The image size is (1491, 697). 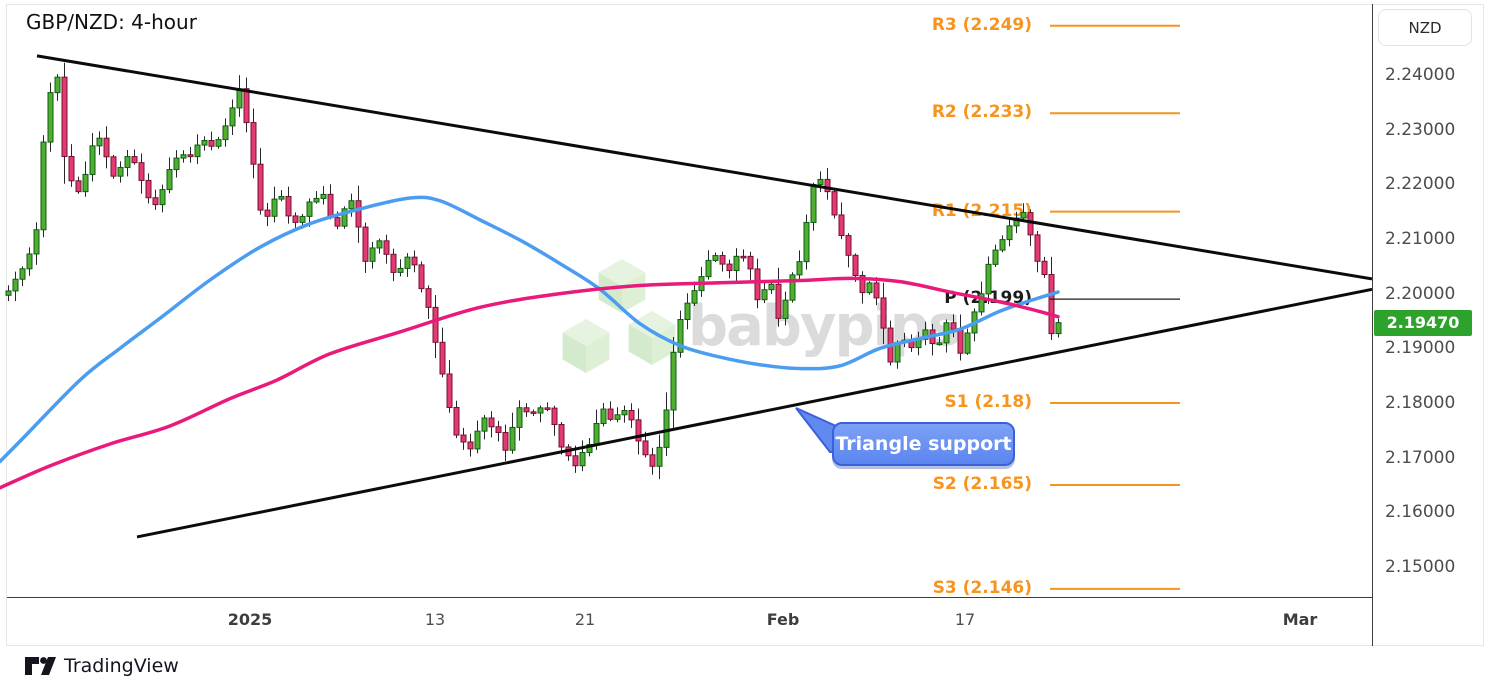 I want to click on currency-button-label: NZD, so click(x=1425, y=27).